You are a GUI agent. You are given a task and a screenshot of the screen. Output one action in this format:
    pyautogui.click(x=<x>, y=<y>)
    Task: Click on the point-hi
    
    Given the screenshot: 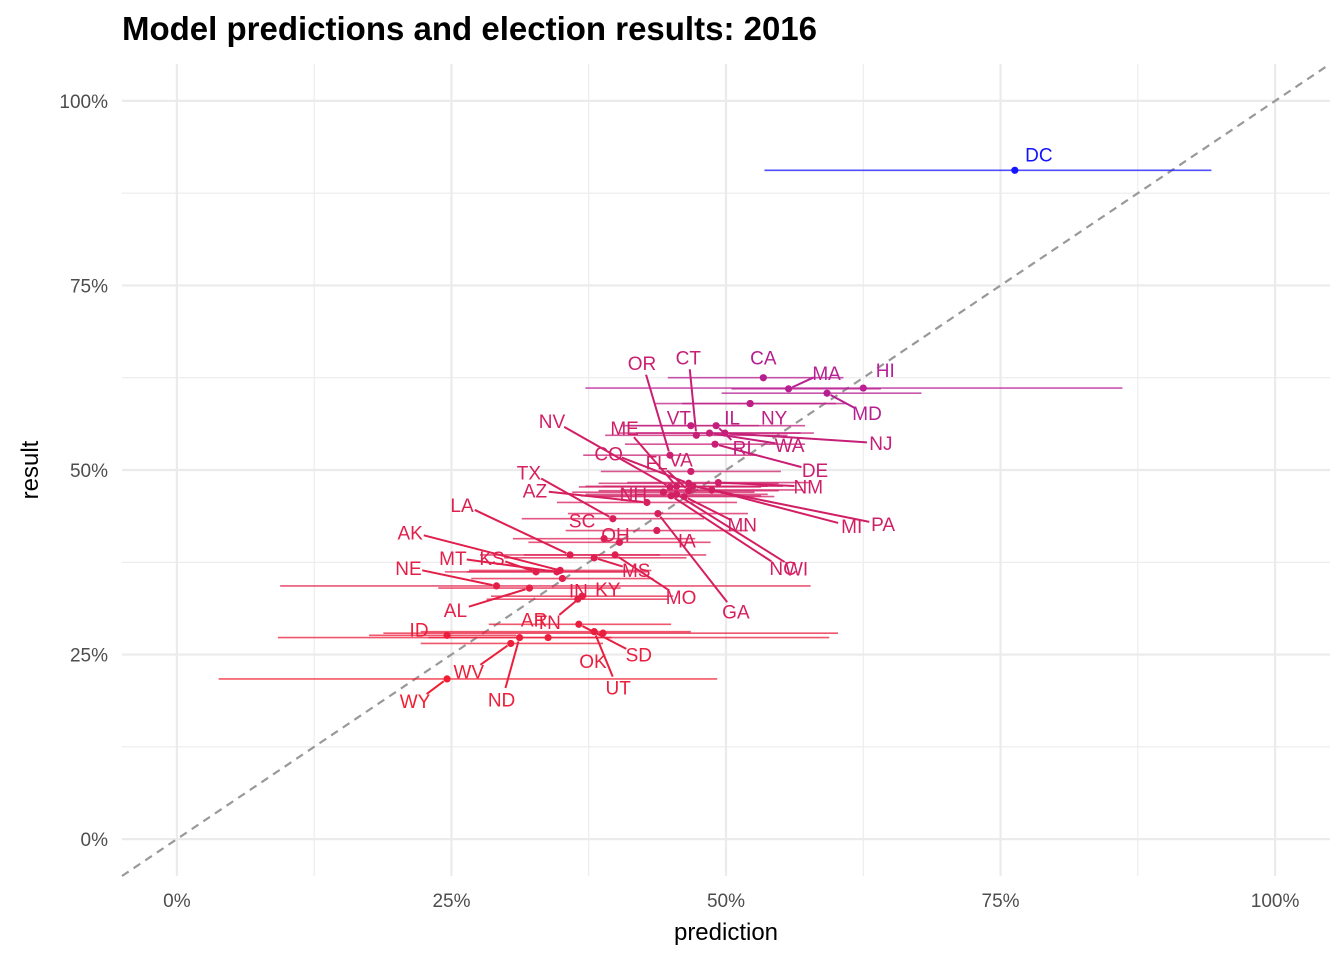 What is the action you would take?
    pyautogui.click(x=863, y=388)
    